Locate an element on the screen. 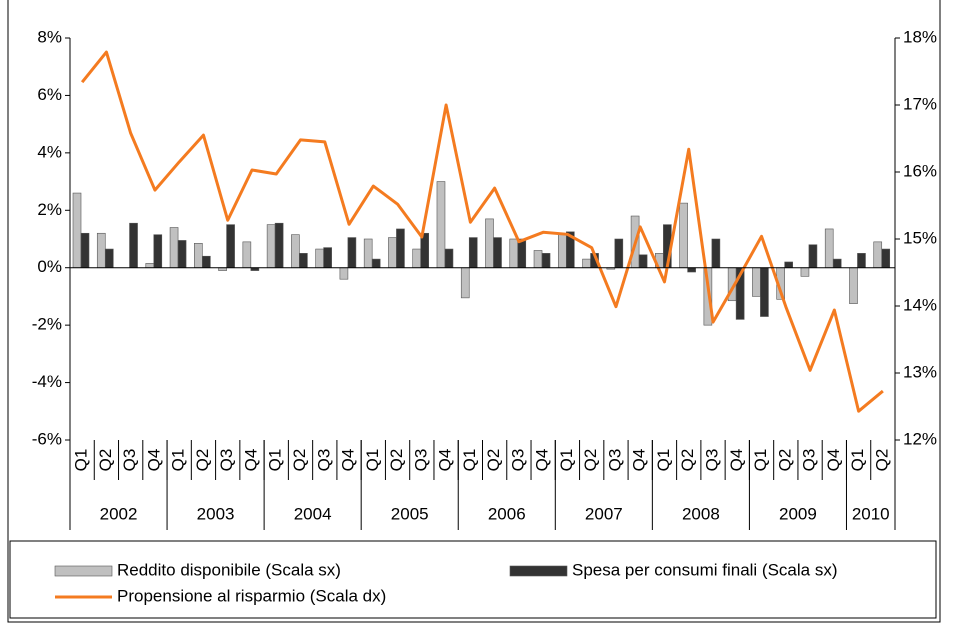  legend-label: Reddito disponibile (Scala sx) is located at coordinates (229, 569).